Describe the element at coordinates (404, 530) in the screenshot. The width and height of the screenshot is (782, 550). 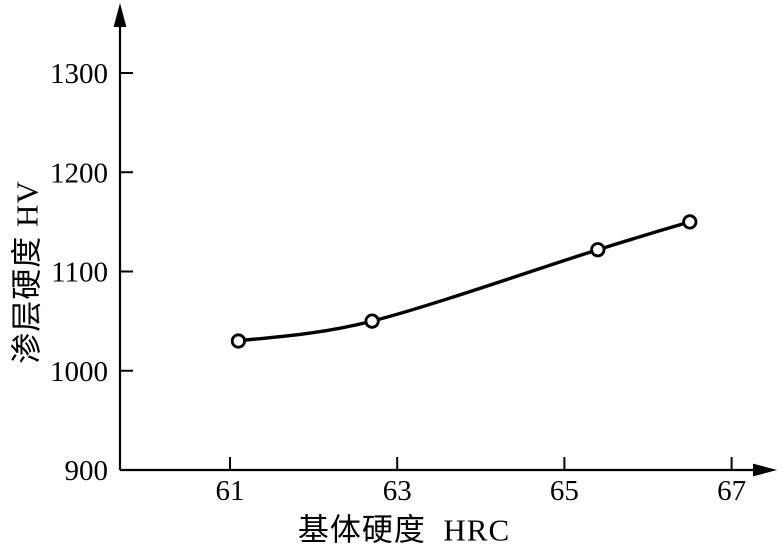
I see `x-axis-title: 基体硬度 HRC` at that location.